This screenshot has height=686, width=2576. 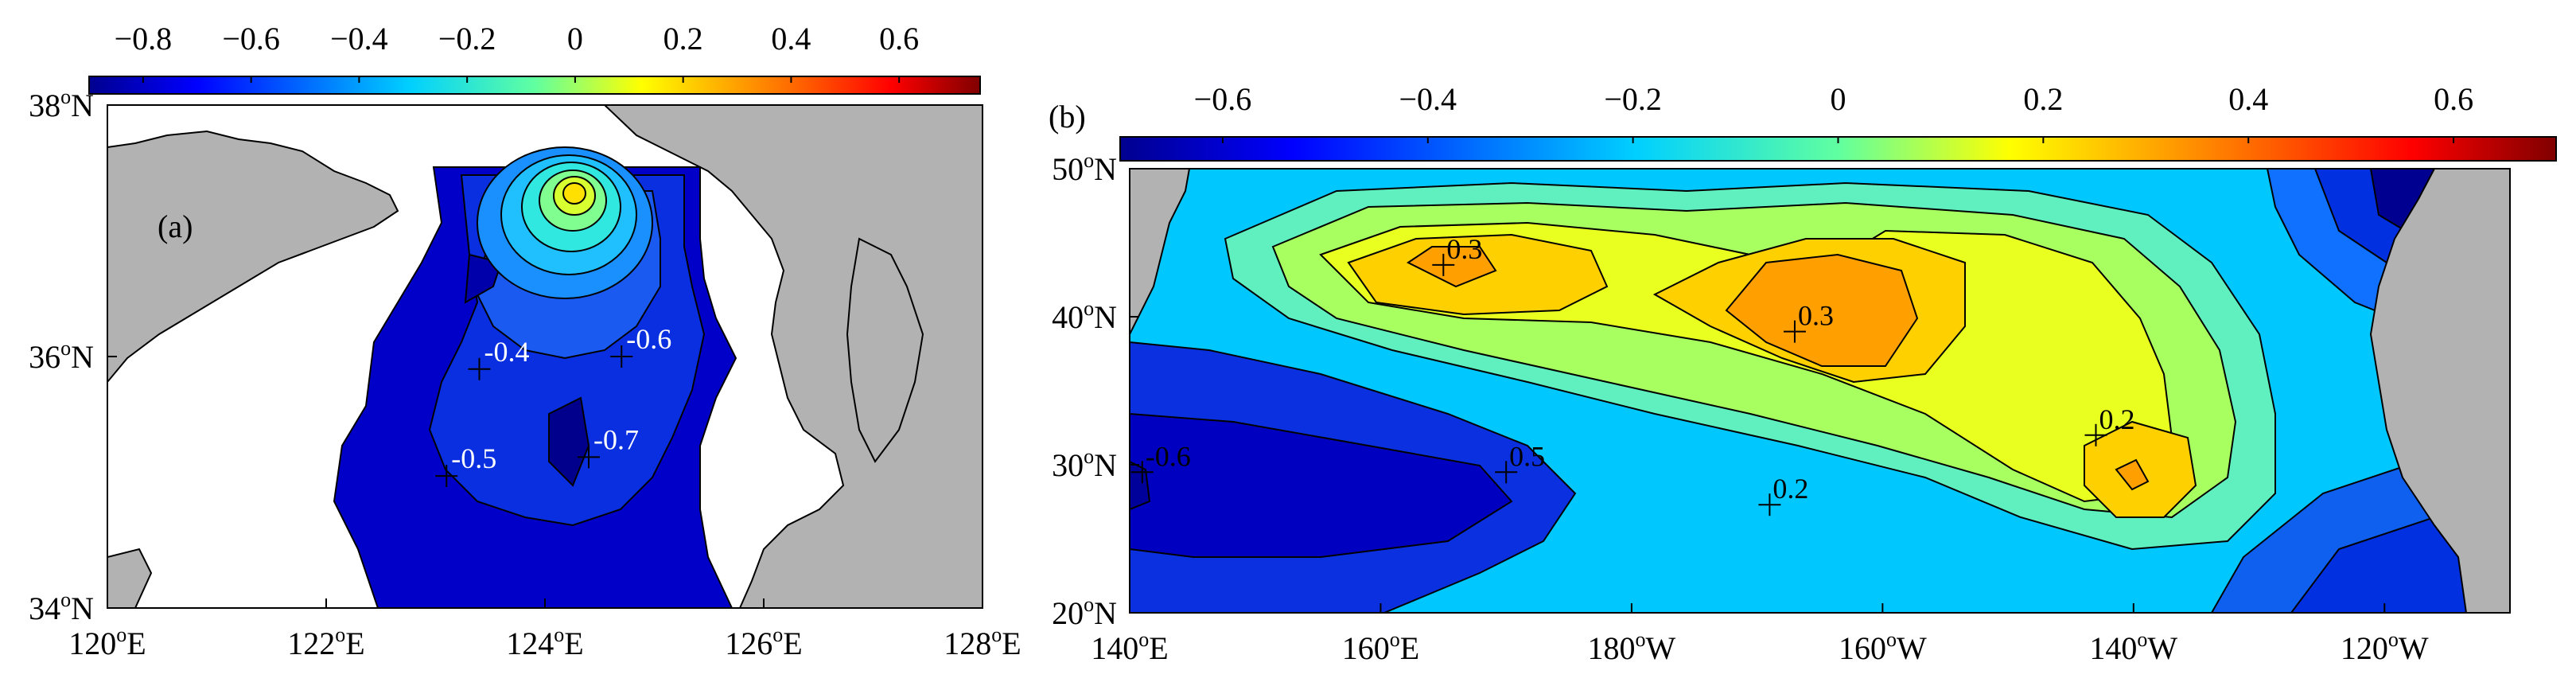 I want to click on lon-tick-label-b: 140oE, so click(x=1129, y=647).